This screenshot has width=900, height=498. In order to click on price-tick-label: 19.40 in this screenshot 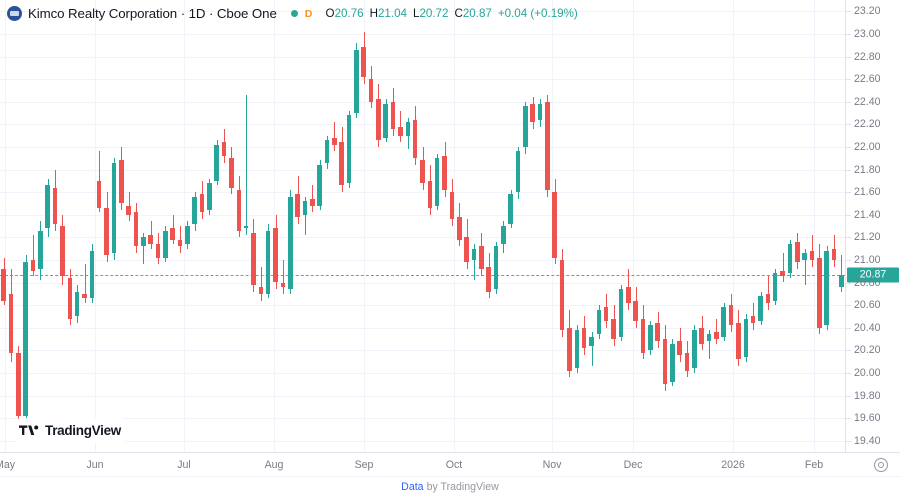, I will do `click(863, 440)`.